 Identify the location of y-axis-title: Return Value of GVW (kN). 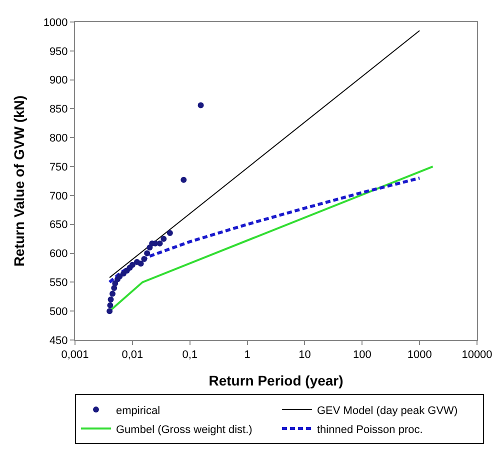
(18, 181).